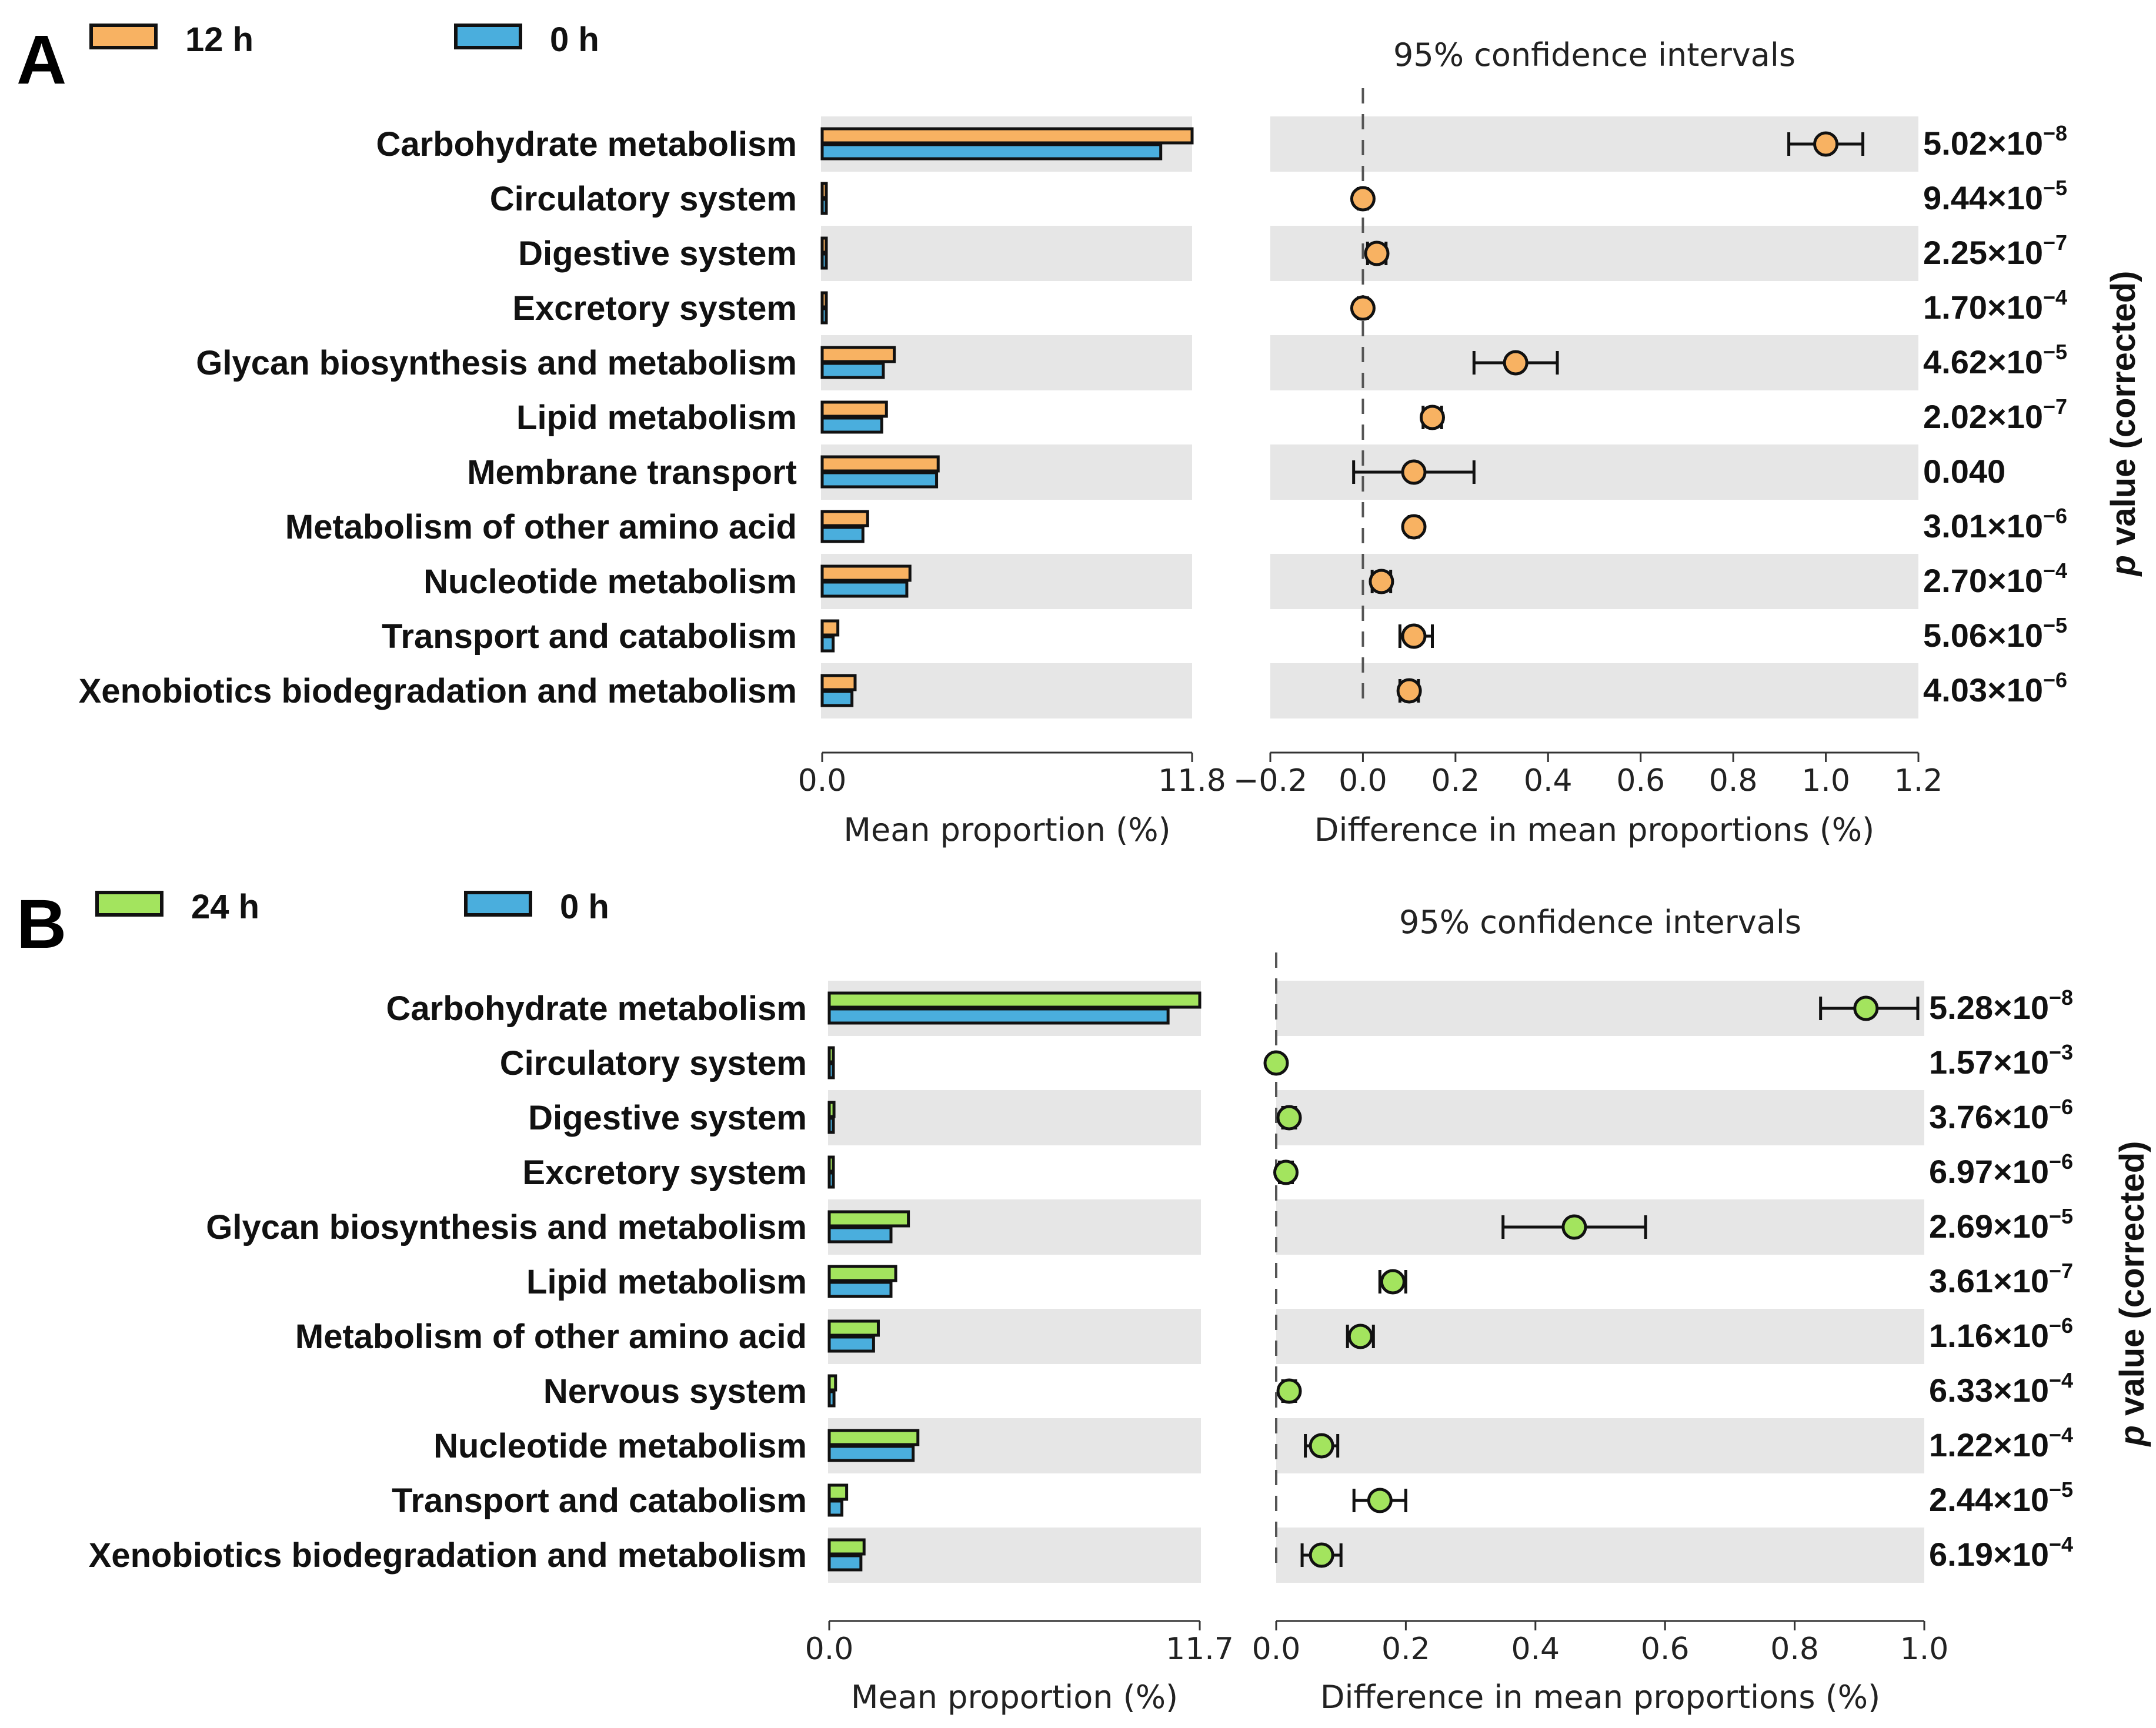  I want to click on bar-tick-label: 0.0, so click(822, 780).